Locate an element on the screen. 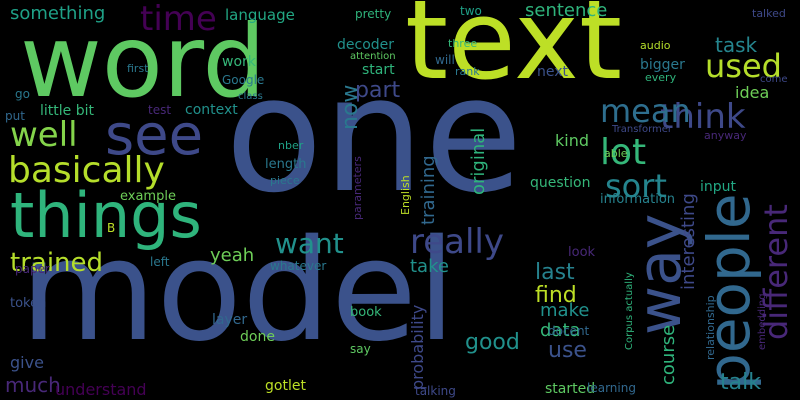 This screenshot has width=800, height=400. word-make: make is located at coordinates (565, 310).